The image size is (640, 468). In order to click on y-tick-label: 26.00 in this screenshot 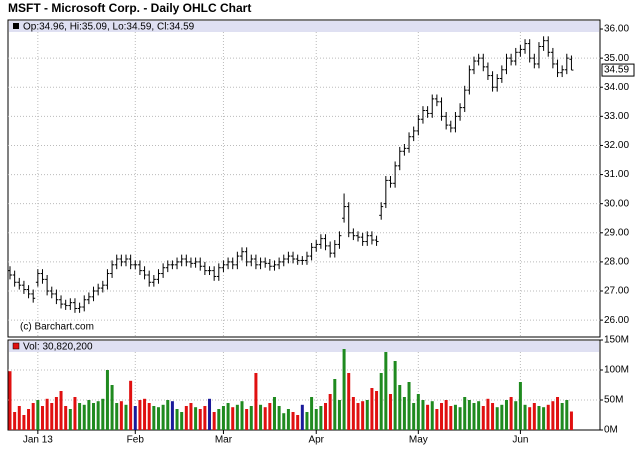, I will do `click(616, 320)`.